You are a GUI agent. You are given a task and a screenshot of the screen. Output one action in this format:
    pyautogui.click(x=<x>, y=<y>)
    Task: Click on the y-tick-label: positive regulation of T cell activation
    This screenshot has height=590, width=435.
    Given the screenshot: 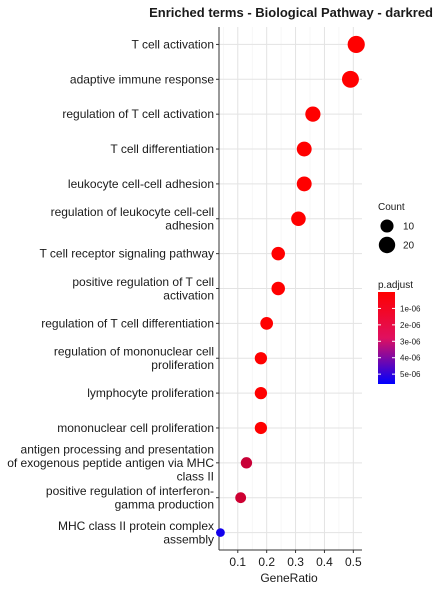 What is the action you would take?
    pyautogui.click(x=143, y=289)
    